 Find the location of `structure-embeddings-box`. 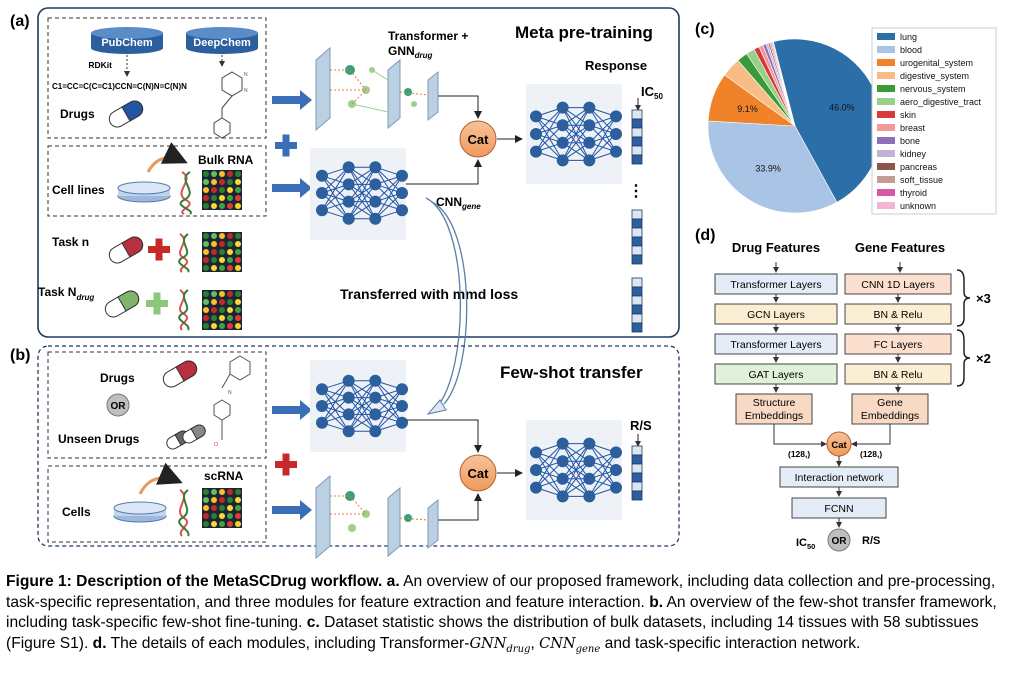

structure-embeddings-box is located at coordinates (774, 409).